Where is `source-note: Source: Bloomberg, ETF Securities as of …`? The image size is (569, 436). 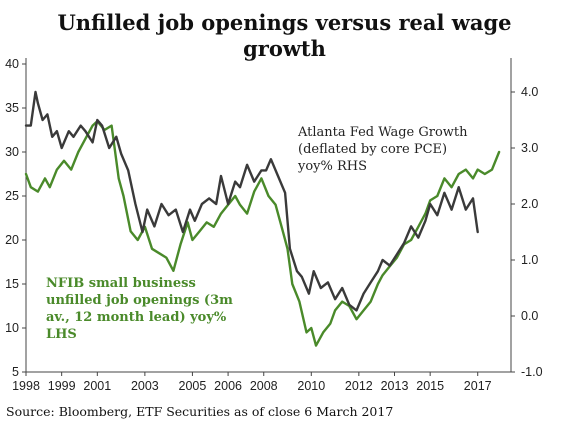 source-note: Source: Bloomberg, ETF Securities as of … is located at coordinates (200, 411).